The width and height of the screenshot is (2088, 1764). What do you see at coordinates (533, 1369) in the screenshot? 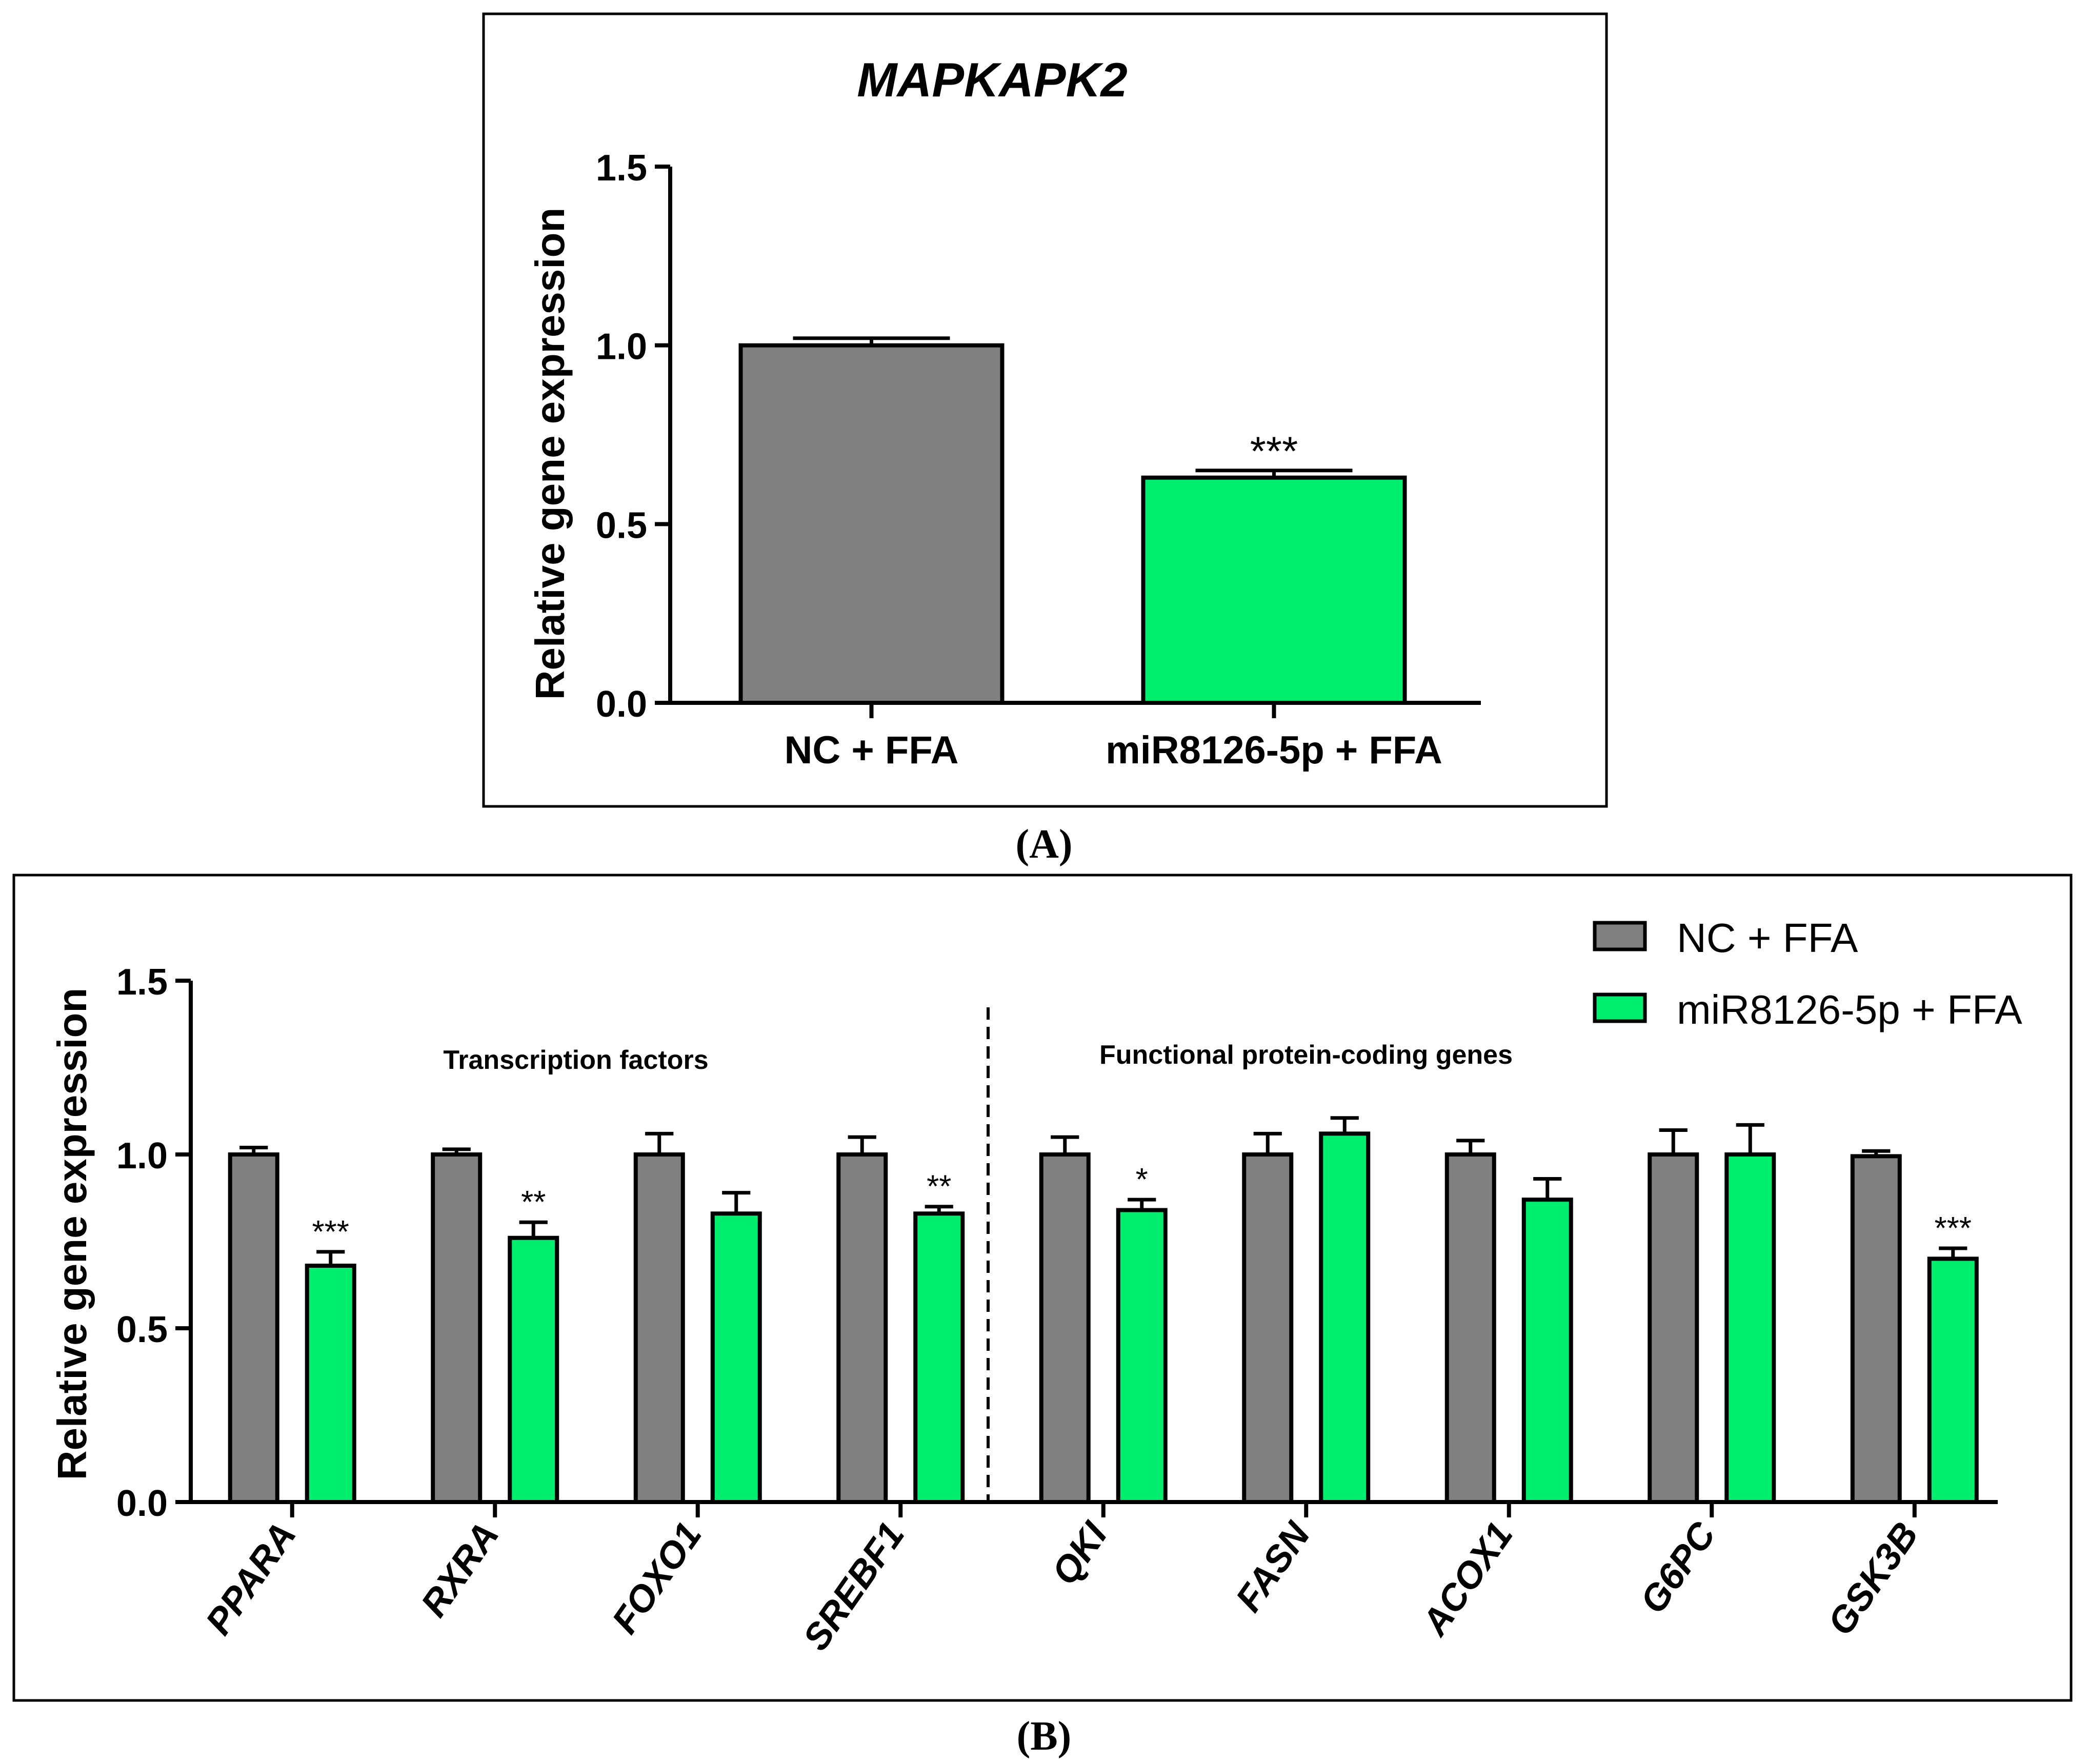
I see `bar-mir-rxra` at bounding box center [533, 1369].